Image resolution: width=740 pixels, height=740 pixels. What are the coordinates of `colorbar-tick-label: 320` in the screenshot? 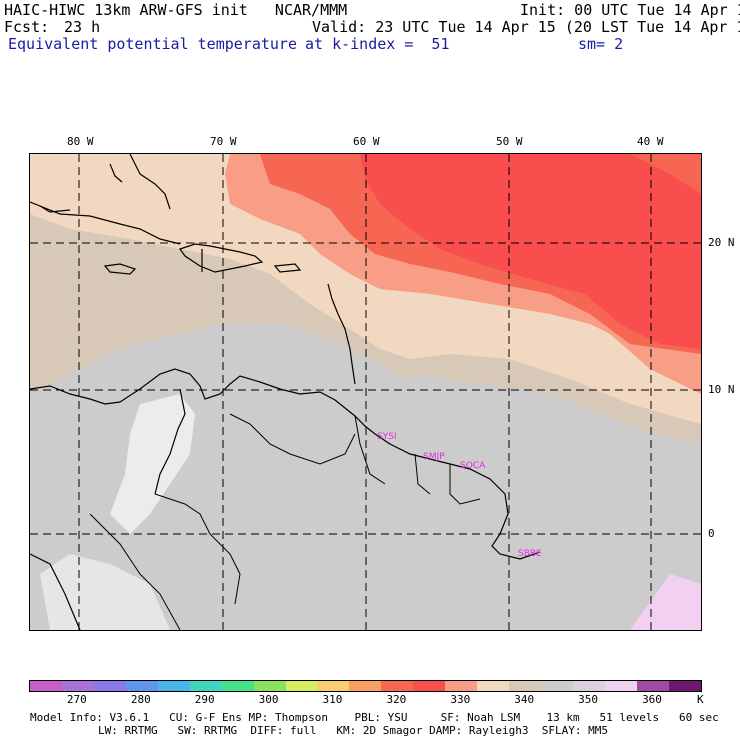 It's located at (396, 699).